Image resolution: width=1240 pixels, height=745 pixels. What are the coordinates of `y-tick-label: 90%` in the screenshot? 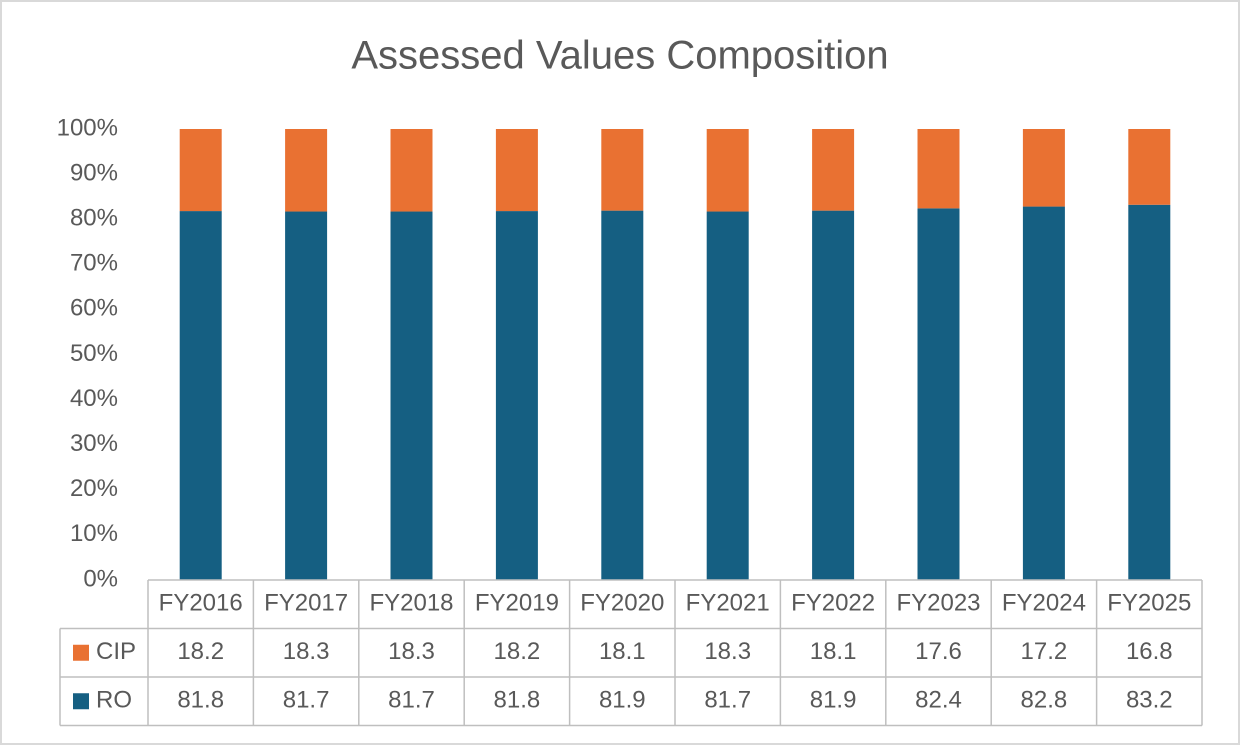 It's located at (94, 172).